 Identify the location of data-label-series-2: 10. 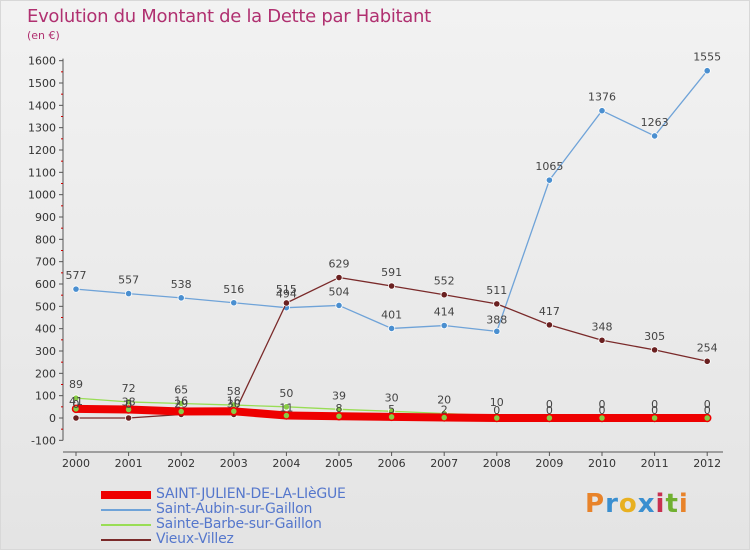
(497, 402).